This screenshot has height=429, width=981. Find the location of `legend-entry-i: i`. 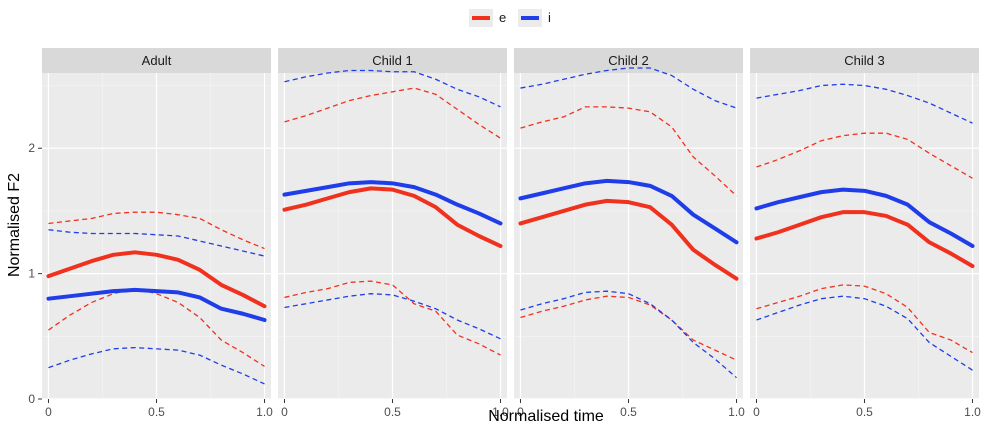

legend-entry-i: i is located at coordinates (534, 18).